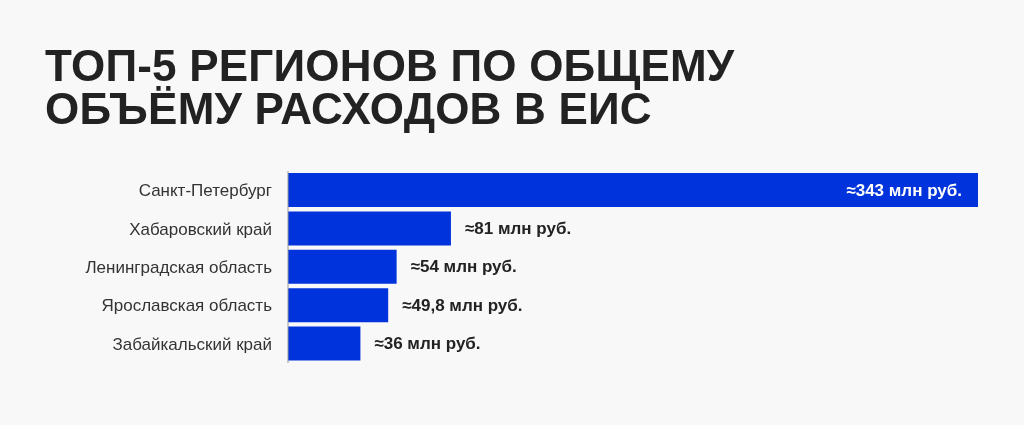 Image resolution: width=1024 pixels, height=425 pixels. I want to click on y-tick-label: Хабаровский край, so click(200, 229).